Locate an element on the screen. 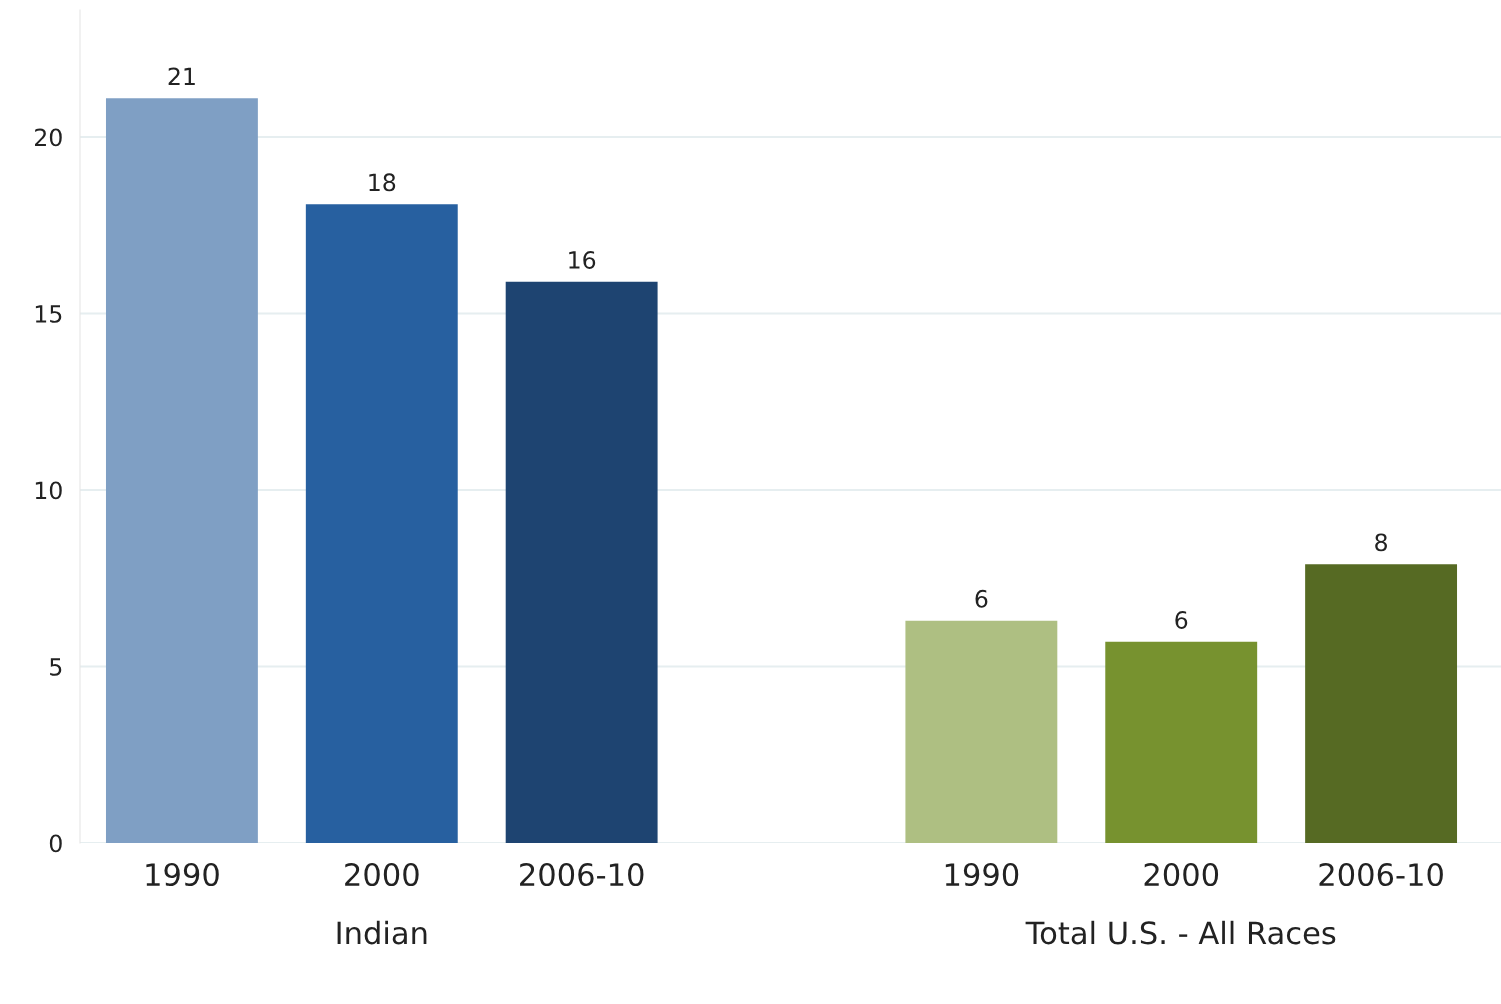 Image resolution: width=1501 pixels, height=1004 pixels. y-tick-label: 15 is located at coordinates (48, 314).